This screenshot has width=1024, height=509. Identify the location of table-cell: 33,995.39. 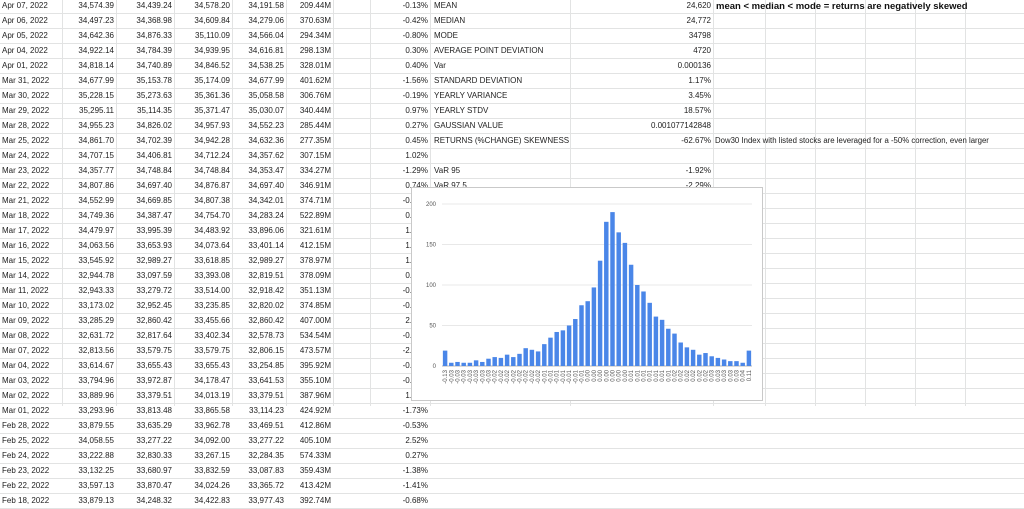
(154, 230).